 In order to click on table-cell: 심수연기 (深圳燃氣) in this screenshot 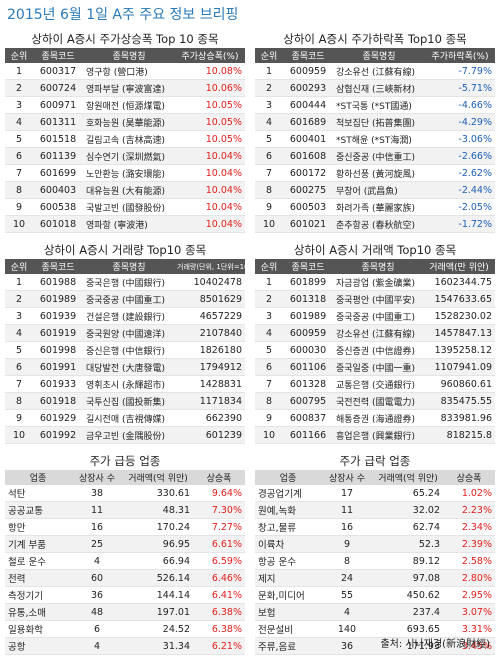, I will do `click(129, 156)`.